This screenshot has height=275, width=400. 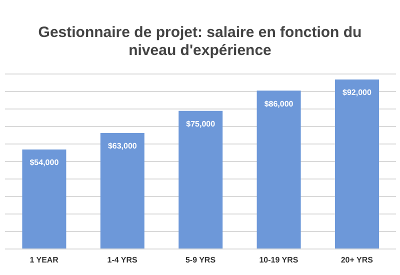 What do you see at coordinates (357, 260) in the screenshot?
I see `x-tick-label: 20+ YRS` at bounding box center [357, 260].